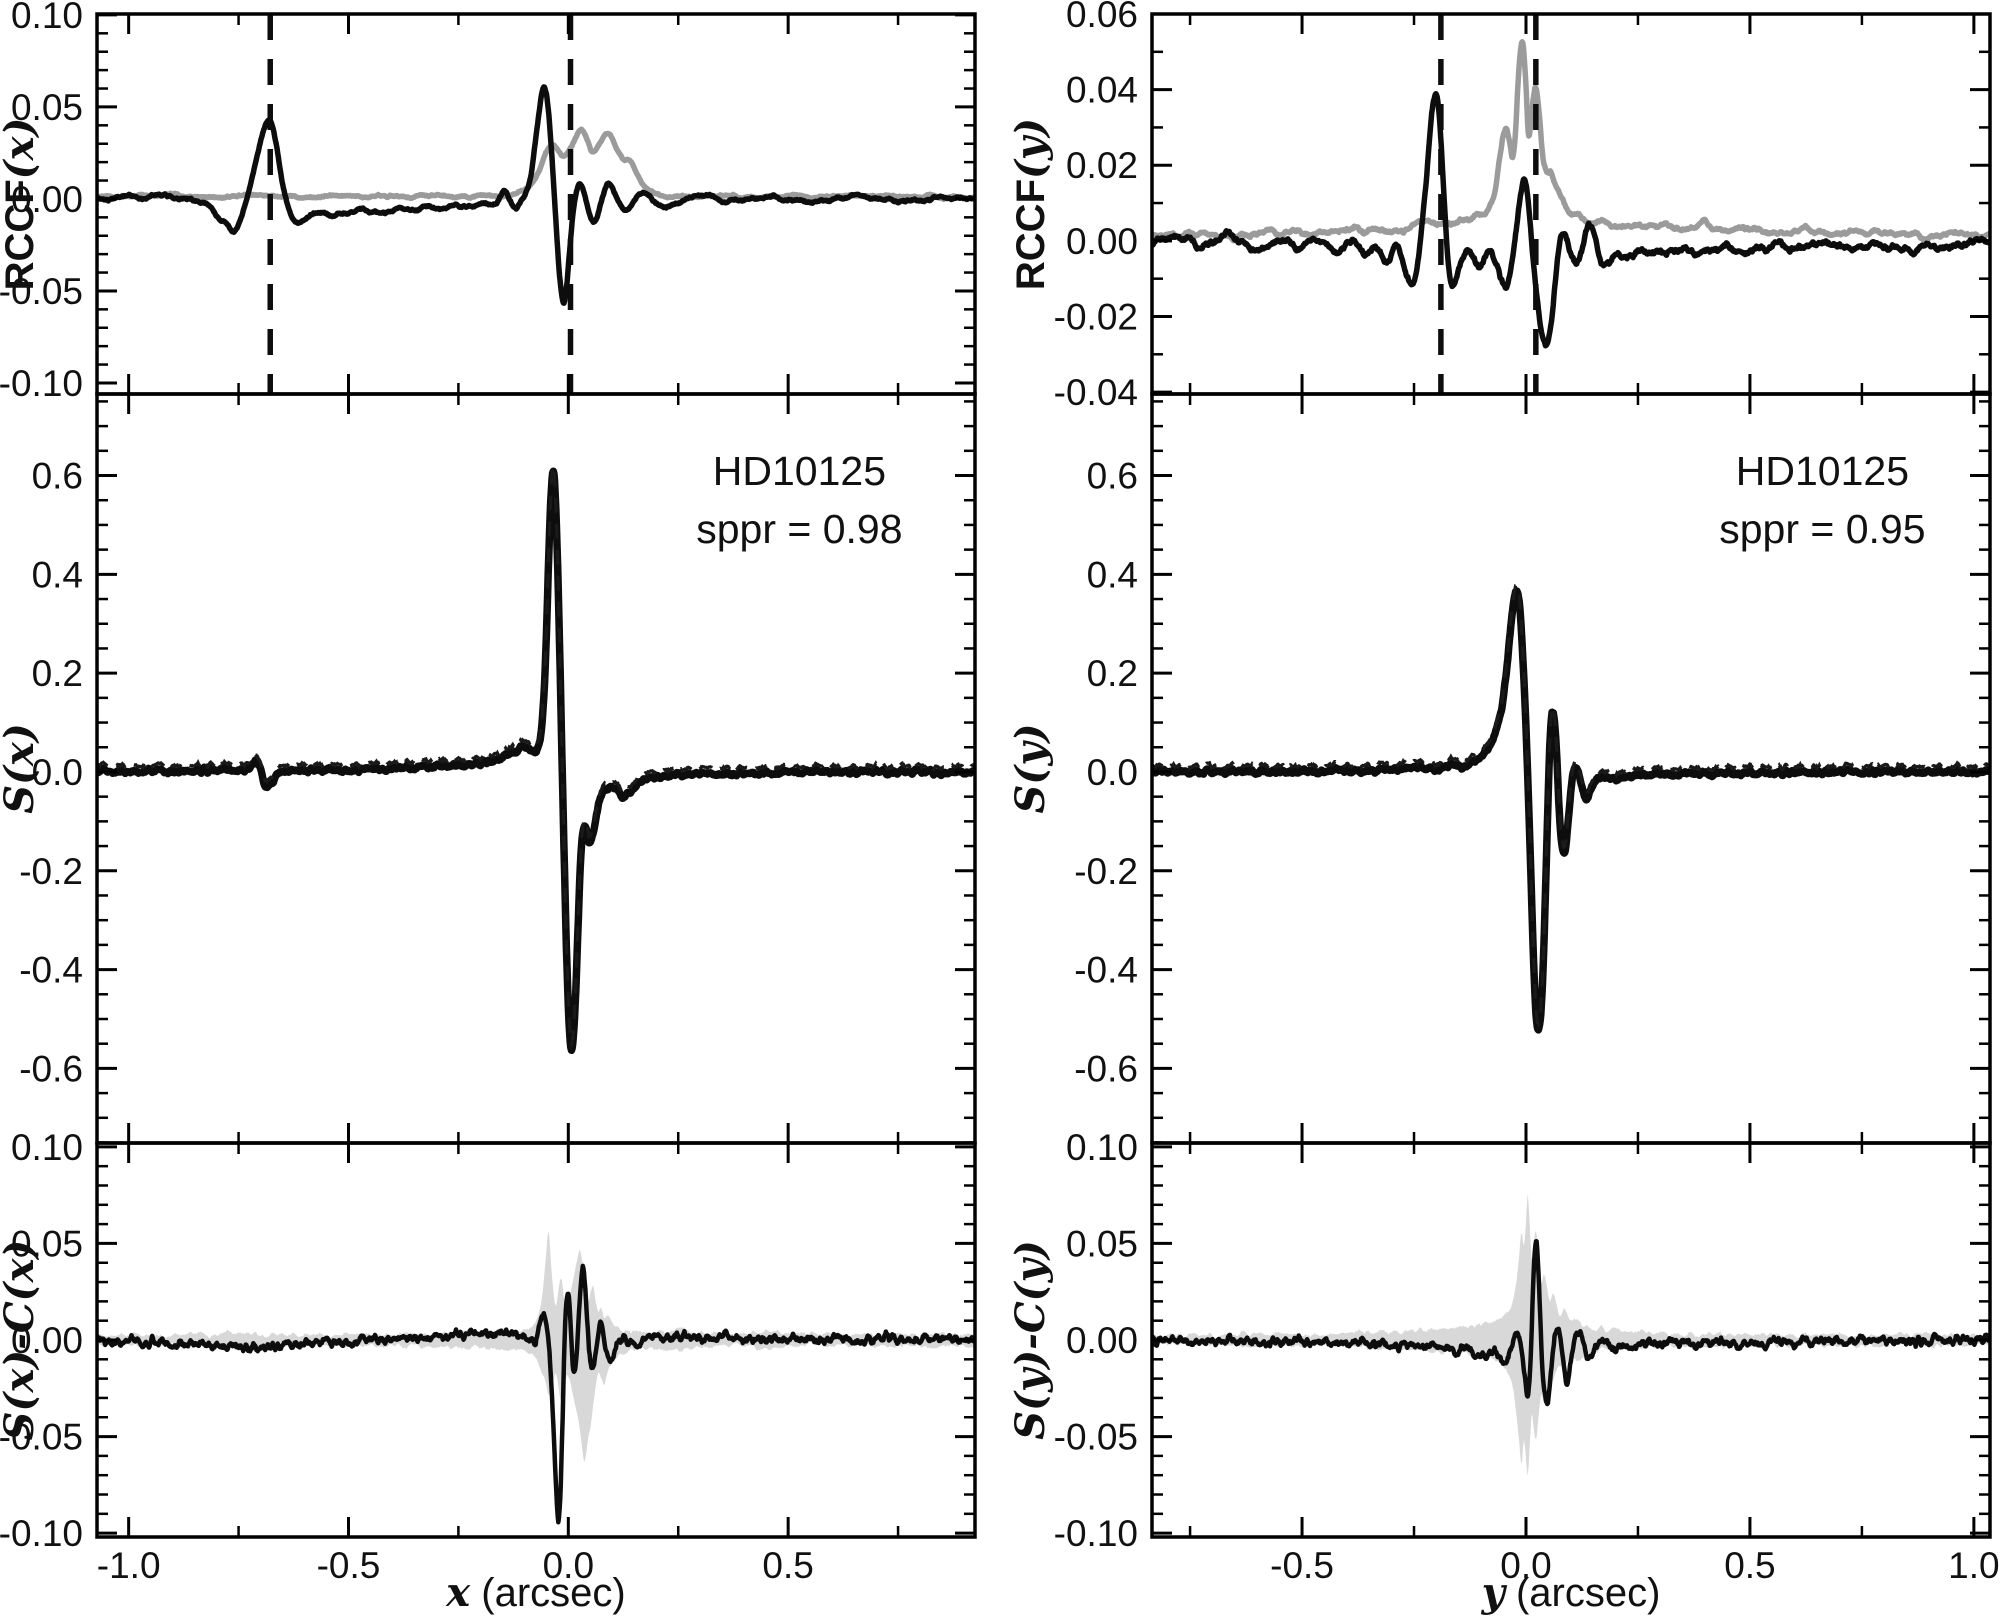 The width and height of the screenshot is (2007, 1617). I want to click on ytick-label-s-y-0: 0.6, so click(1112, 476).